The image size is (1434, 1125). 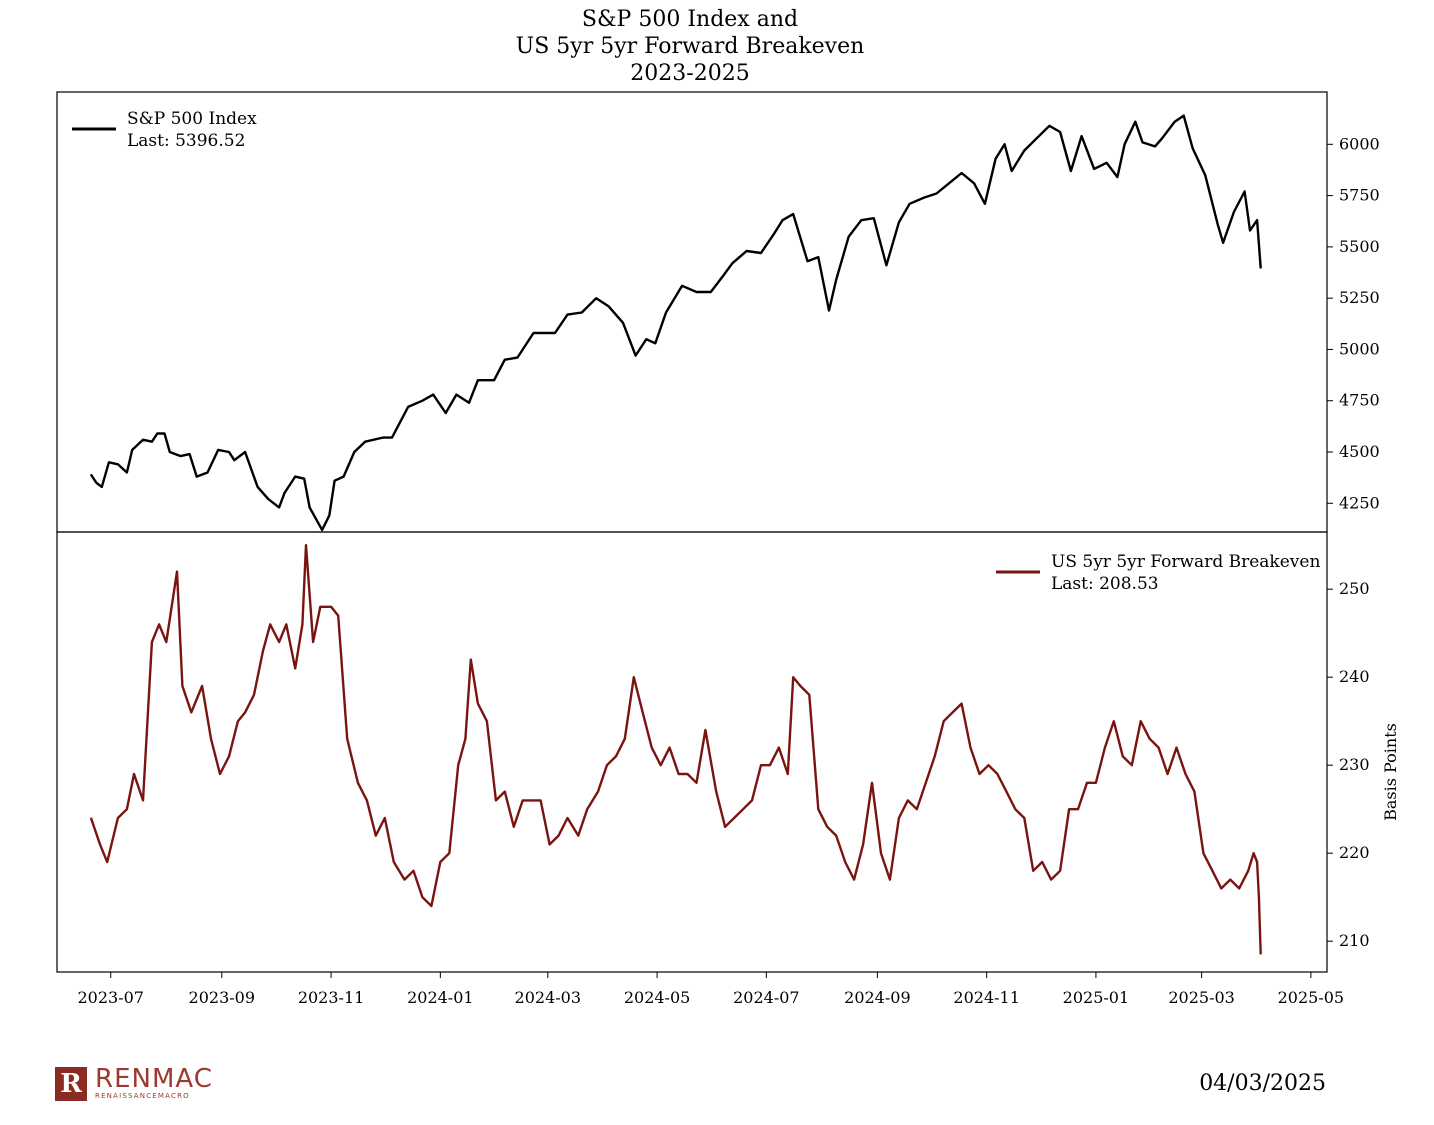 What do you see at coordinates (331, 997) in the screenshot?
I see `x-tick-label: 2023-11` at bounding box center [331, 997].